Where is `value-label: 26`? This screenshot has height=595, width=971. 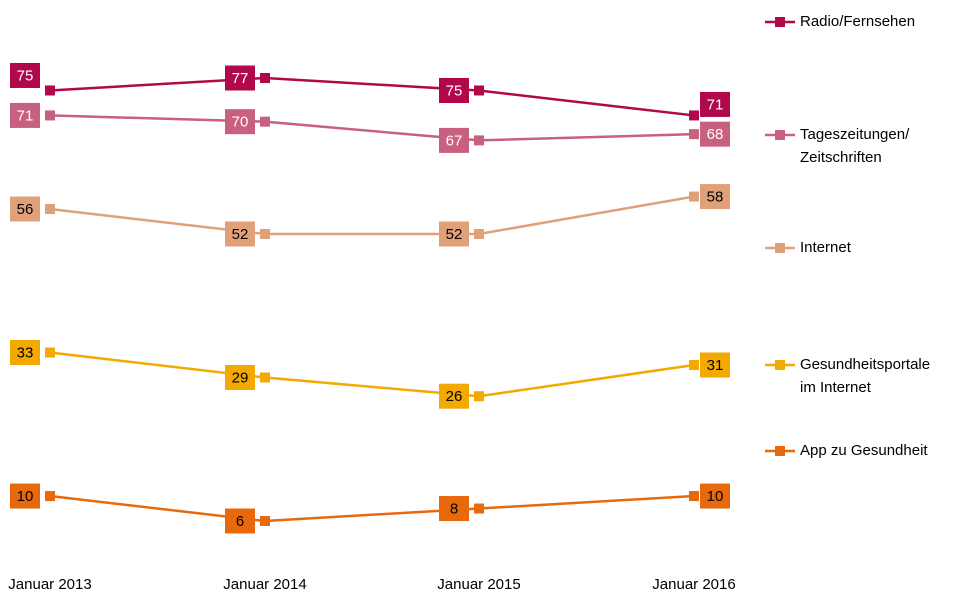 value-label: 26 is located at coordinates (454, 396).